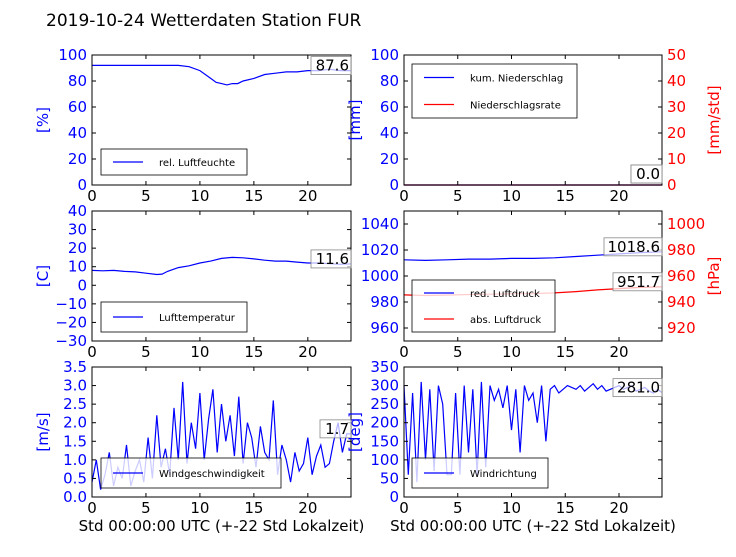 This screenshot has height=557, width=736. I want to click on chart-title: 2019-10-24 Wetterdaten Station FUR, so click(204, 21).